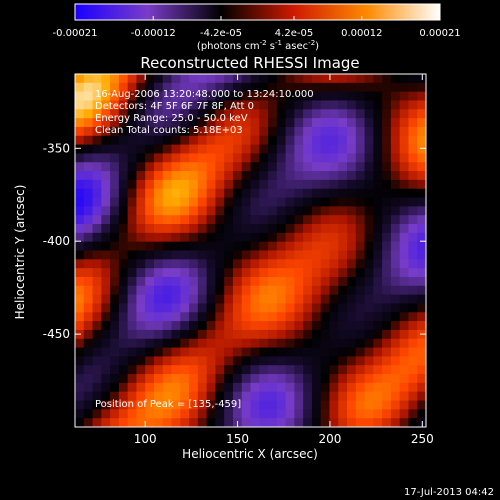  What do you see at coordinates (56, 241) in the screenshot?
I see `y-tick-label: -400` at bounding box center [56, 241].